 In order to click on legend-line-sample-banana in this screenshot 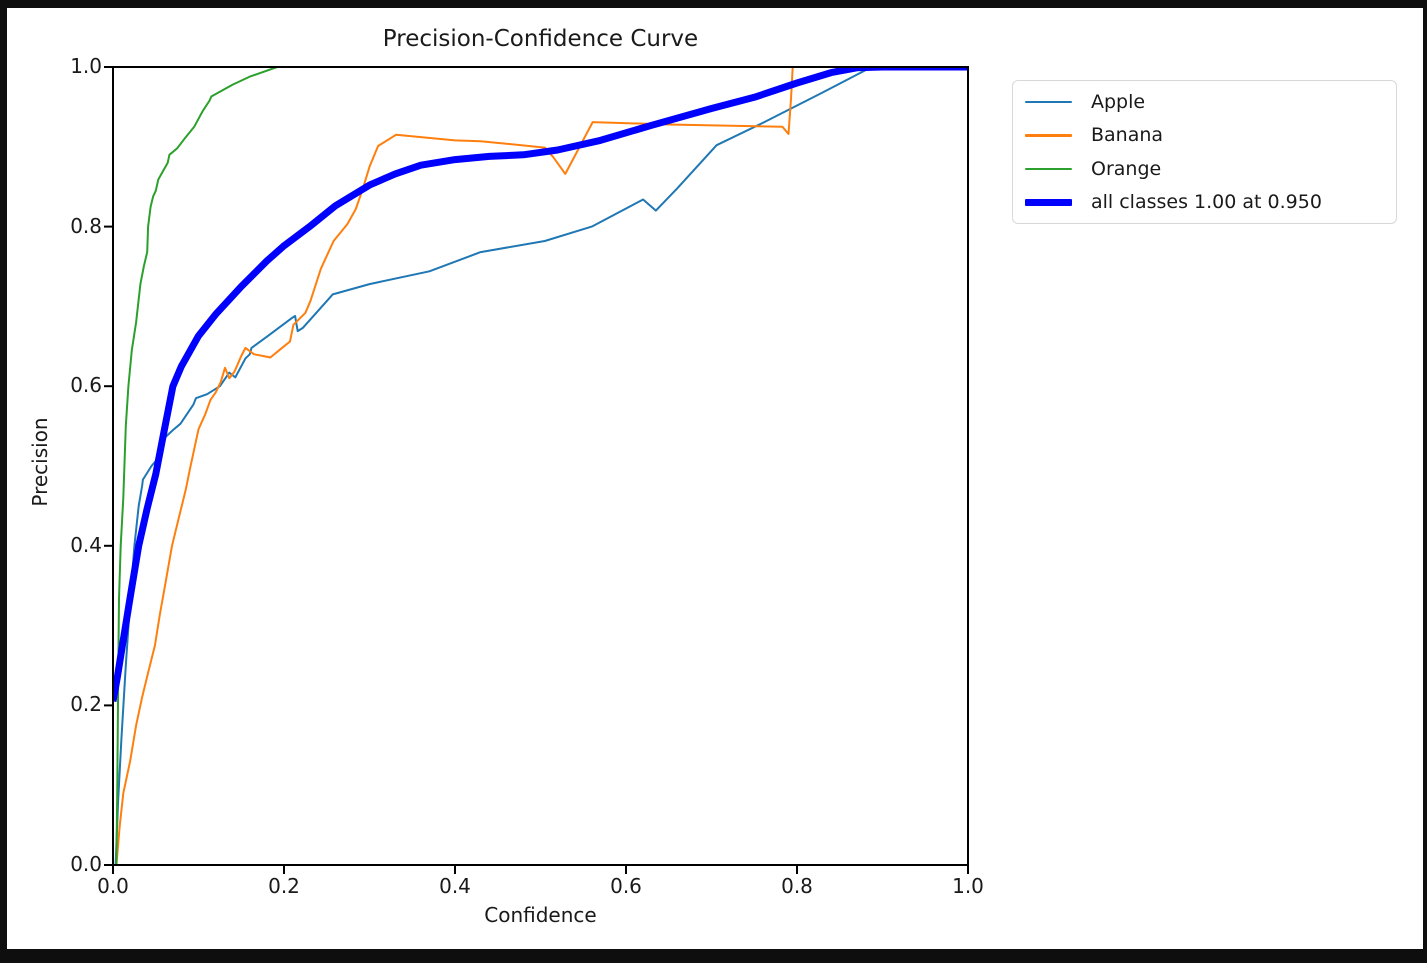, I will do `click(1048, 135)`.